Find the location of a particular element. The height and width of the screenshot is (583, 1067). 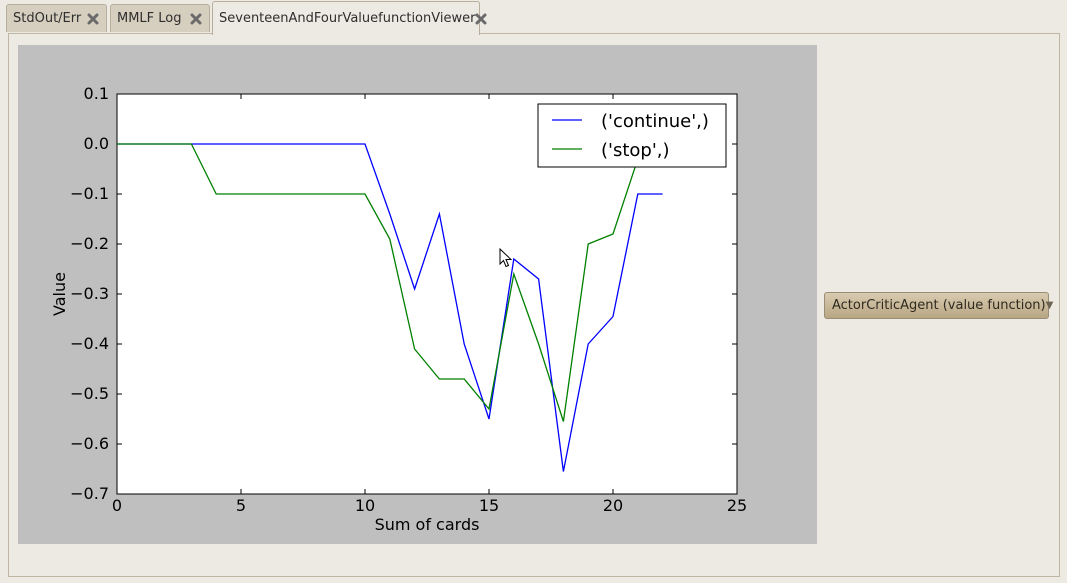

legend-label: ('stop',) is located at coordinates (635, 150).